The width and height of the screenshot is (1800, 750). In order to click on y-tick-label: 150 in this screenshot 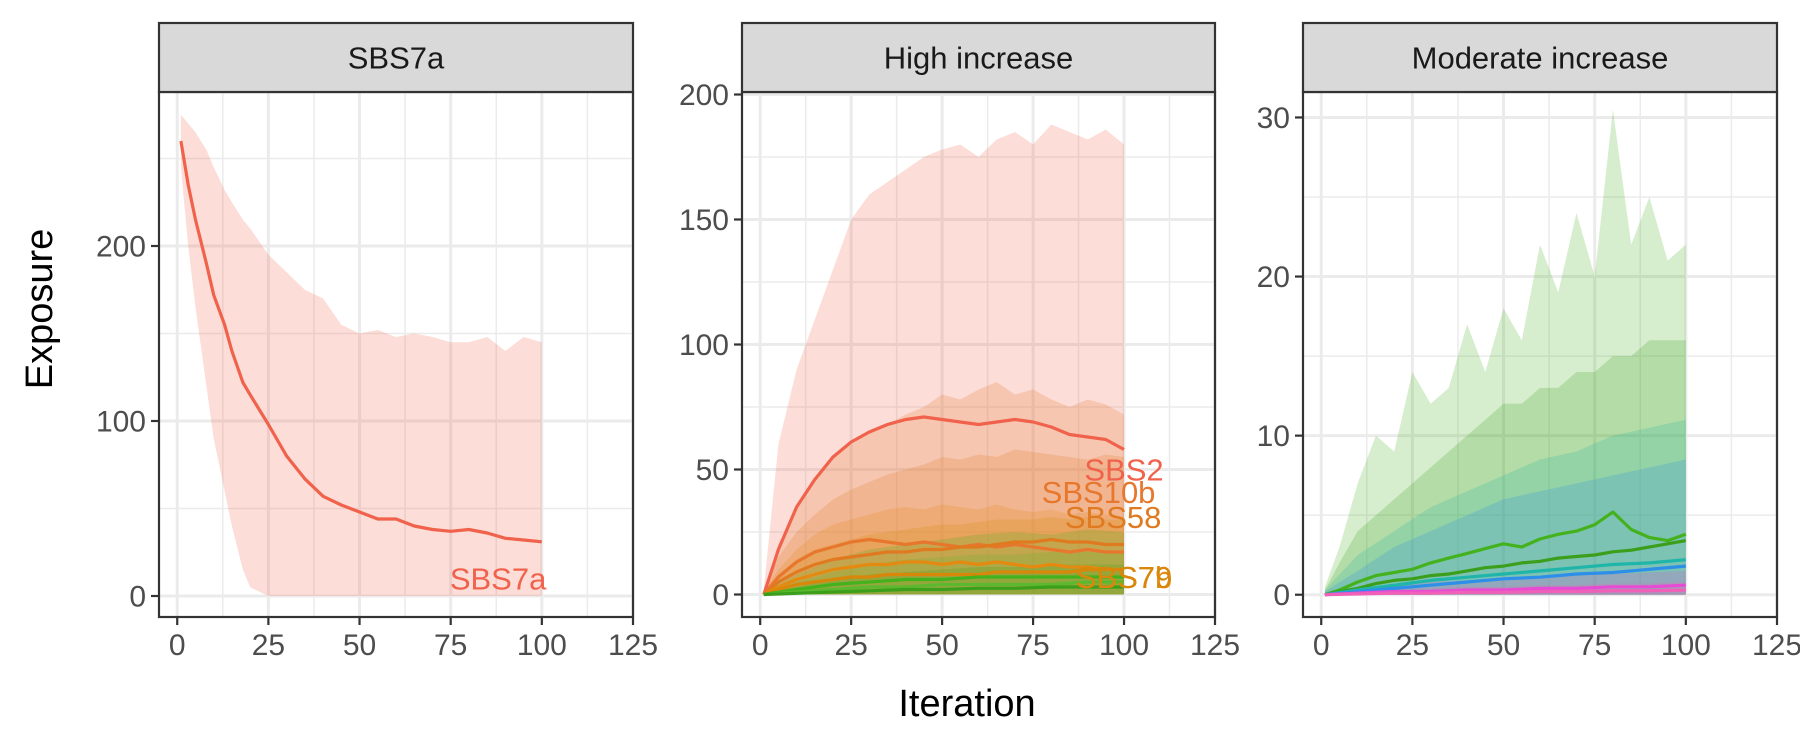, I will do `click(704, 220)`.